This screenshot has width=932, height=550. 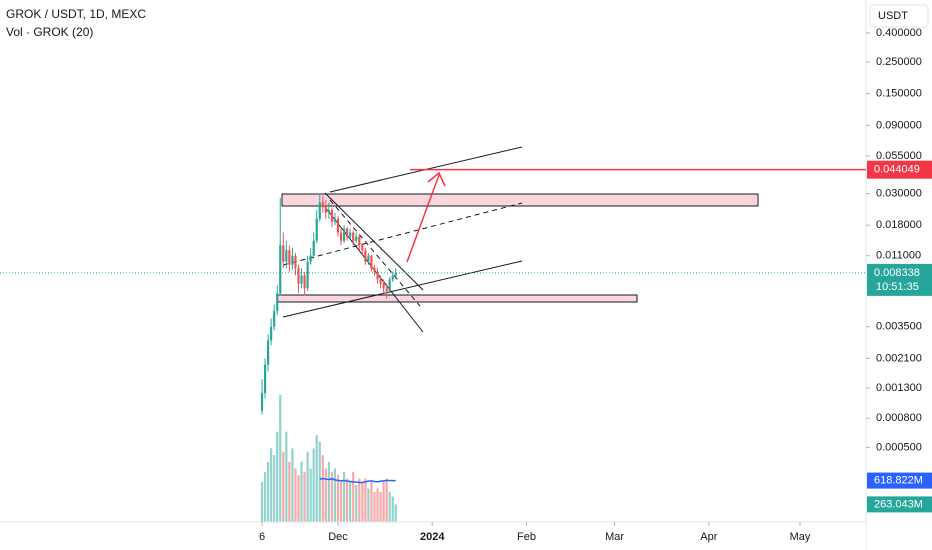 What do you see at coordinates (708, 537) in the screenshot?
I see `x-tick-label: Apr` at bounding box center [708, 537].